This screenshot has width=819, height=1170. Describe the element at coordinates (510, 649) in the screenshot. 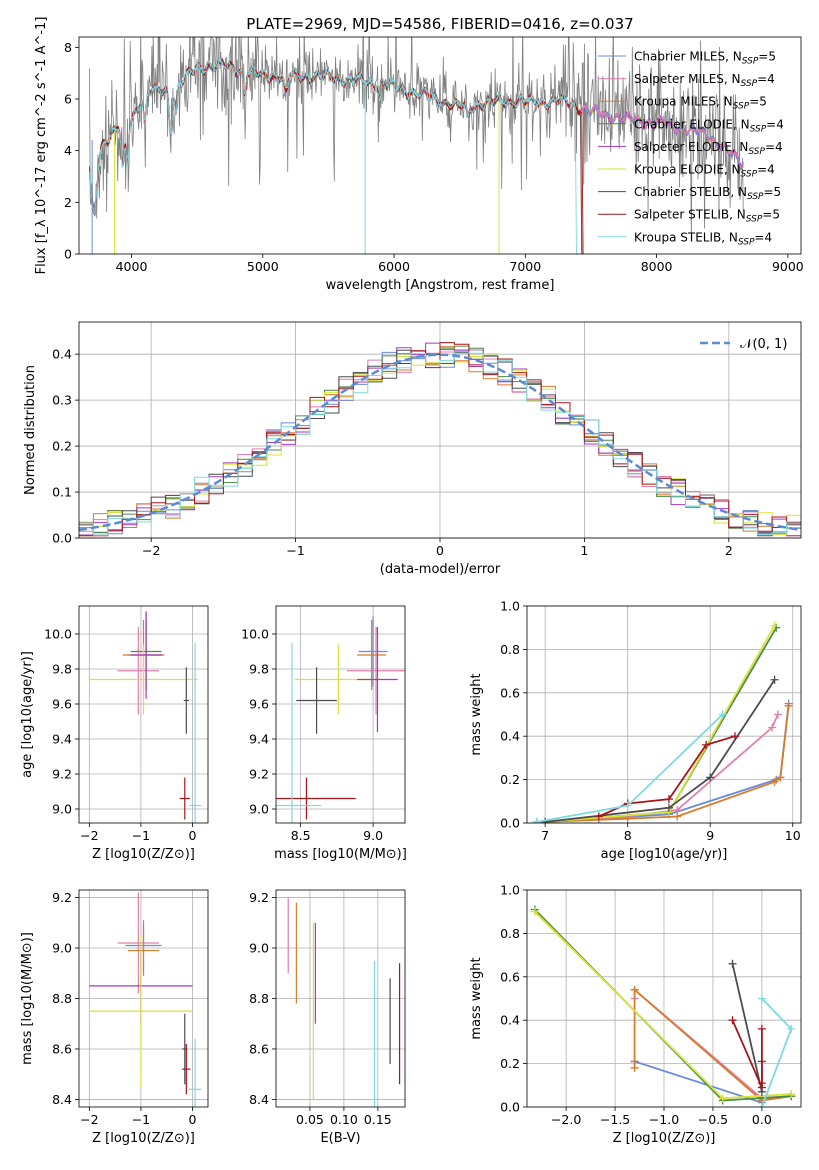

I see `mass_weight_vs_age-ytick-label: 0.8` at that location.